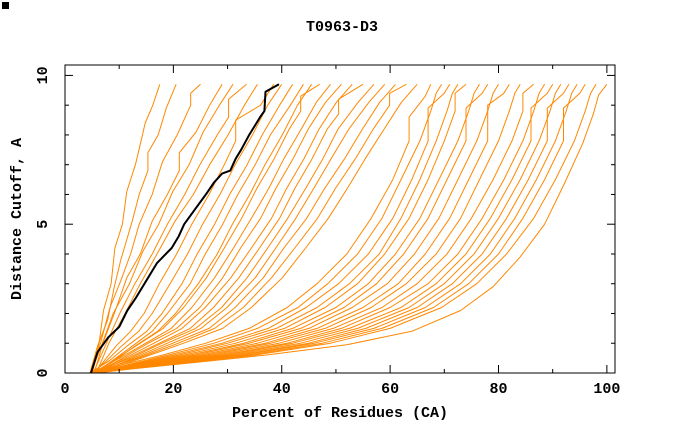  What do you see at coordinates (43, 224) in the screenshot?
I see `y-tick-label: 5` at bounding box center [43, 224].